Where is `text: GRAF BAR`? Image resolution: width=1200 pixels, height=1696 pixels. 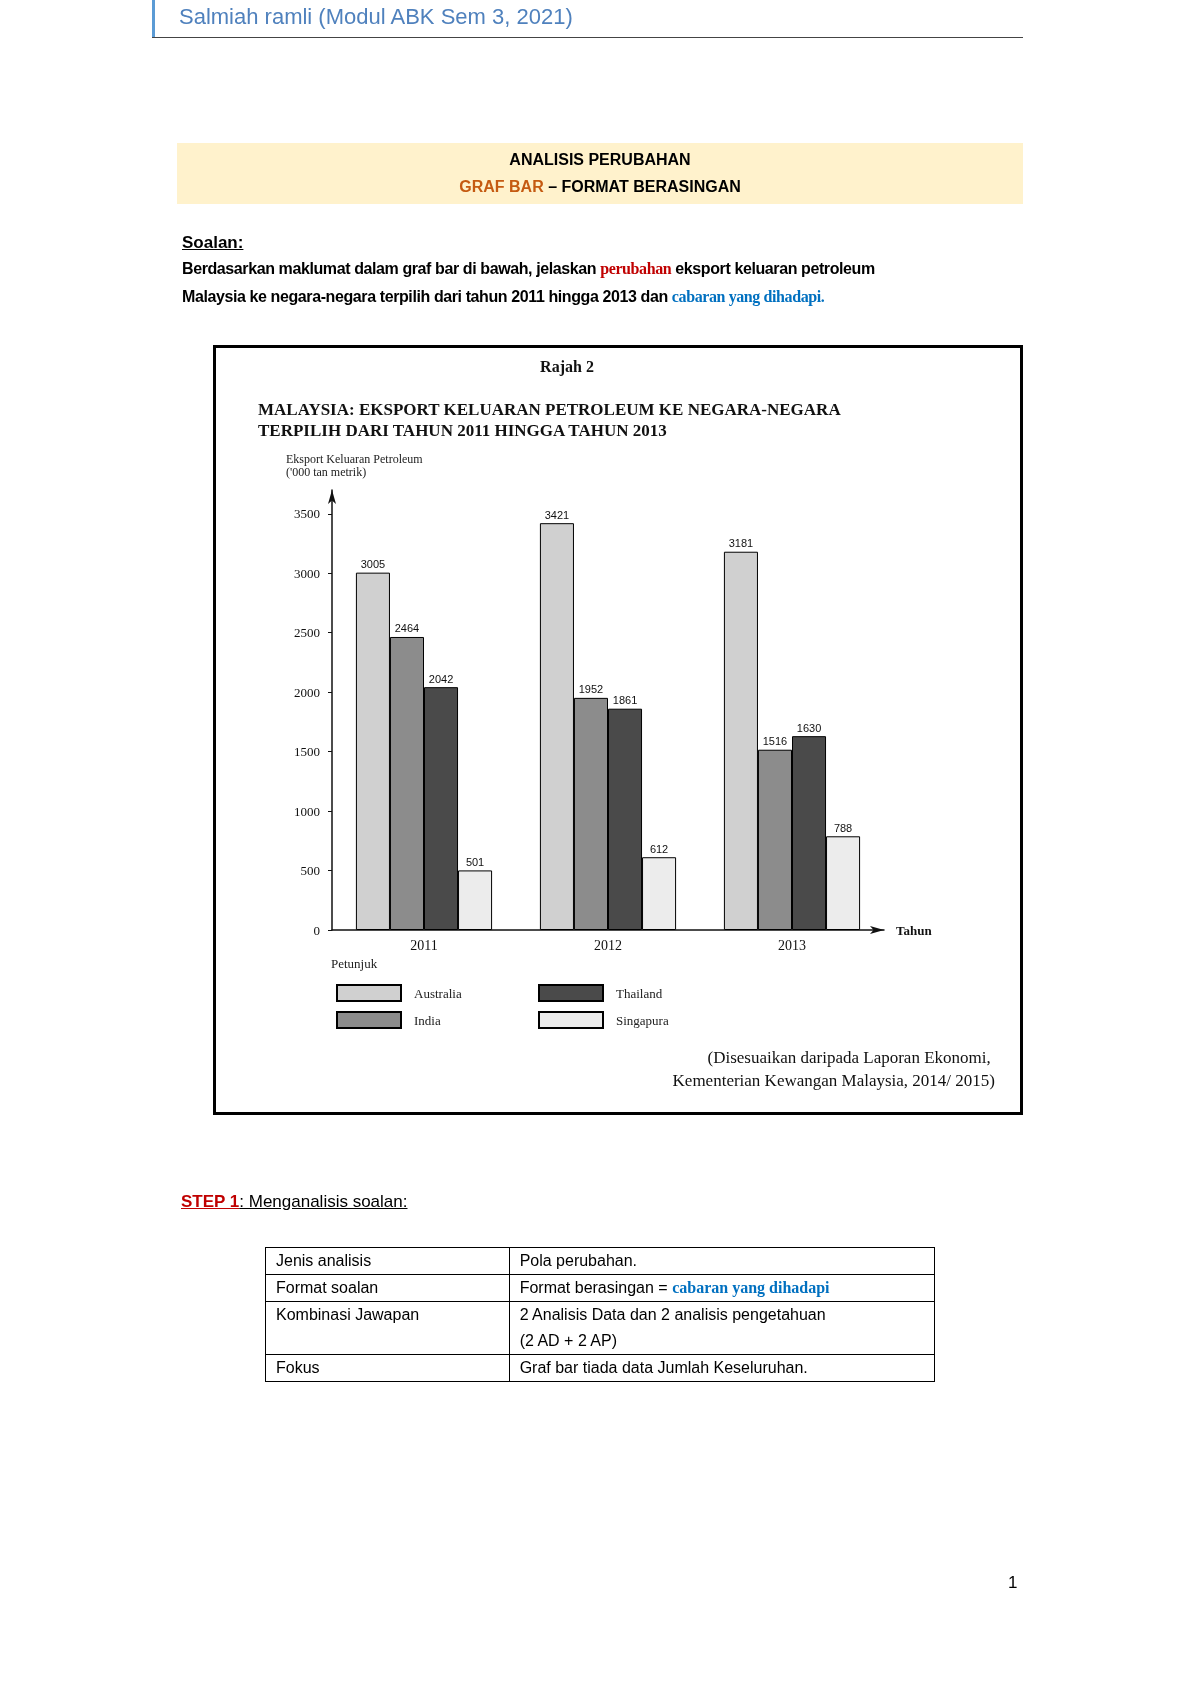 text: GRAF BAR is located at coordinates (501, 186).